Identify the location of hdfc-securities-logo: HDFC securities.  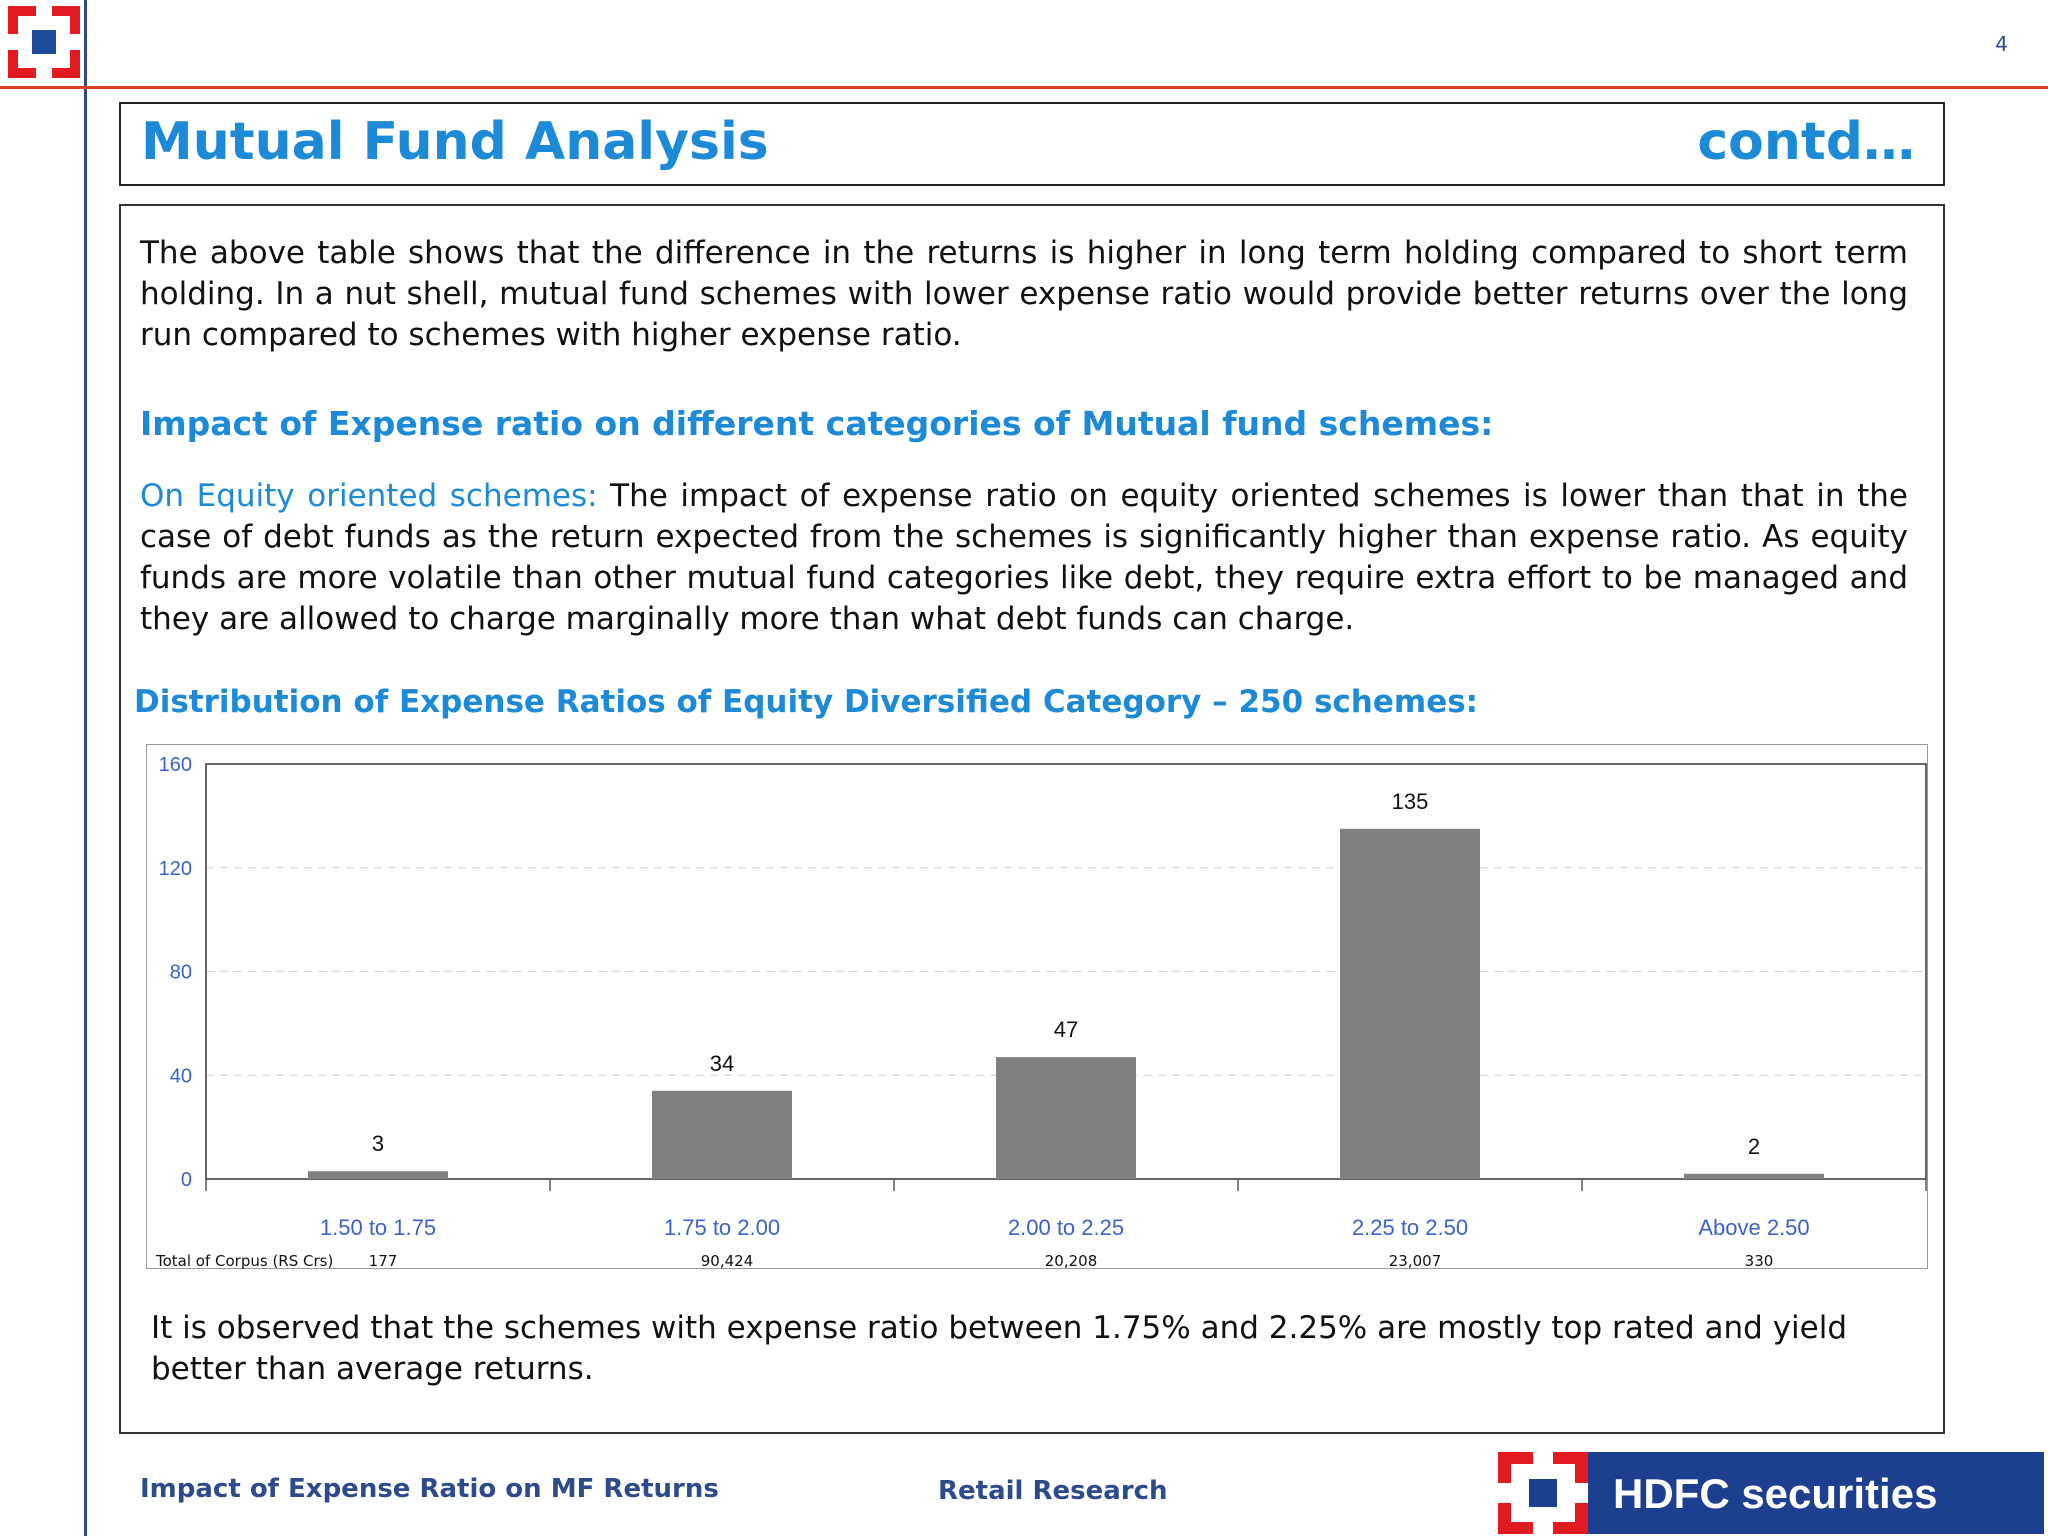
(1771, 1493).